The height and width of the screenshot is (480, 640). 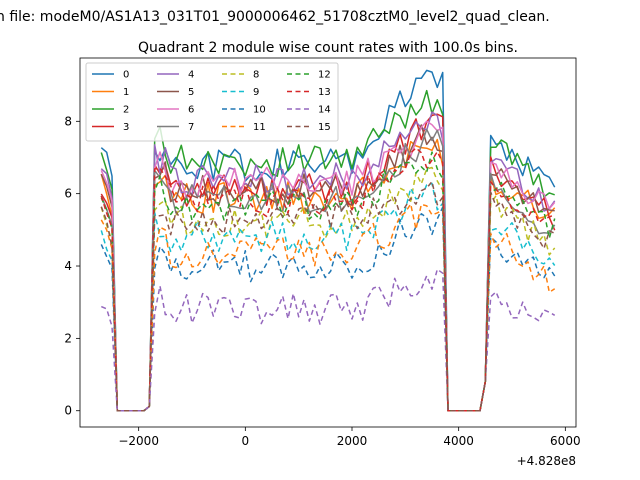 I want to click on x-offset-label: +4.828e8, so click(x=546, y=461).